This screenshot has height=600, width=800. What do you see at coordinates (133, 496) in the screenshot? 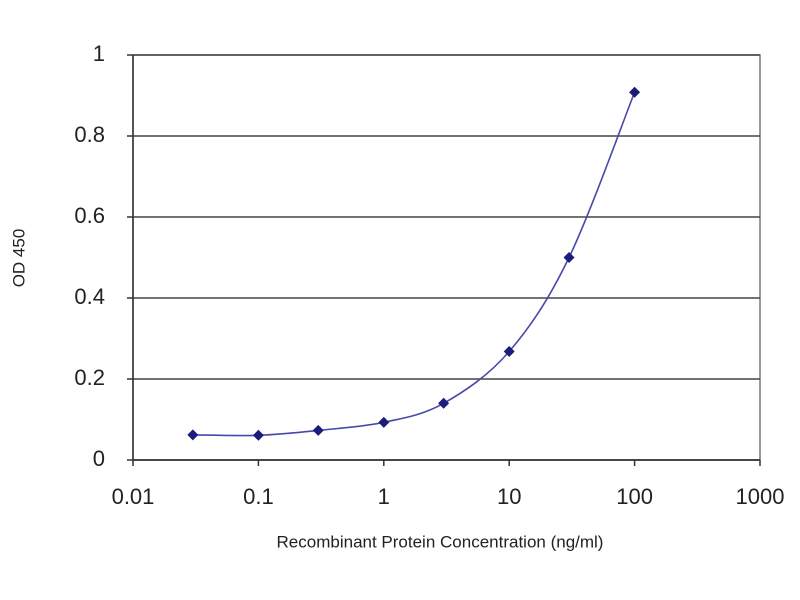
I see `x-tick-label: 0.01` at bounding box center [133, 496].